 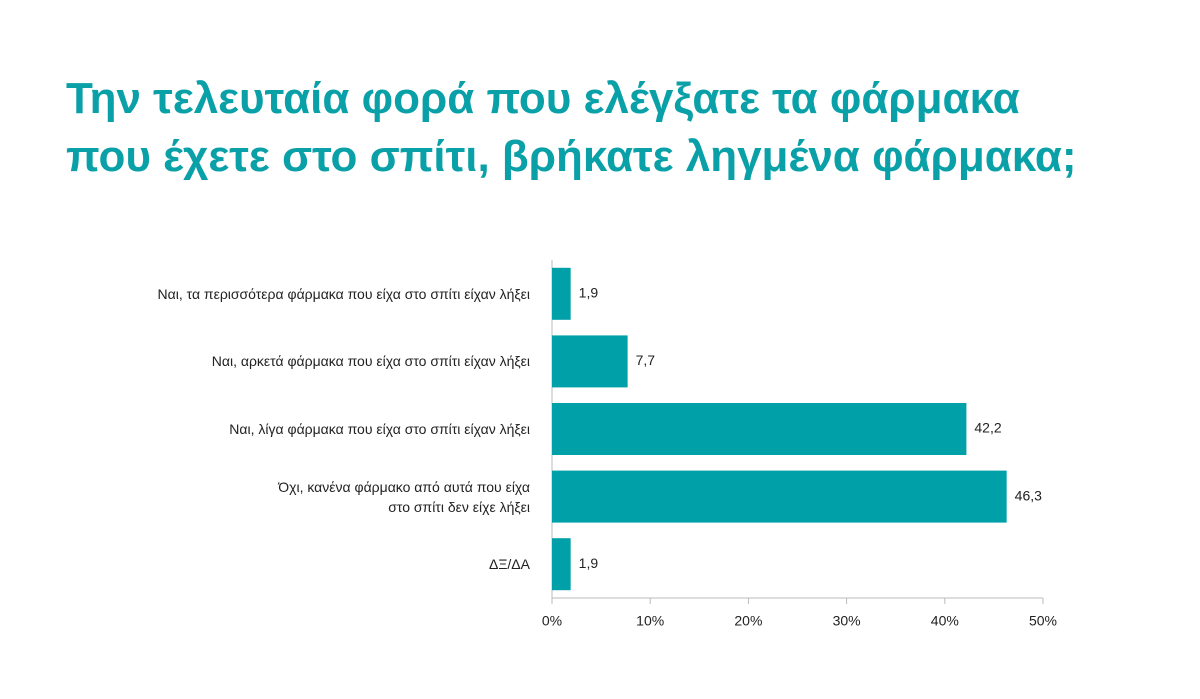 I want to click on x-tick-label: 20%, so click(x=748, y=621).